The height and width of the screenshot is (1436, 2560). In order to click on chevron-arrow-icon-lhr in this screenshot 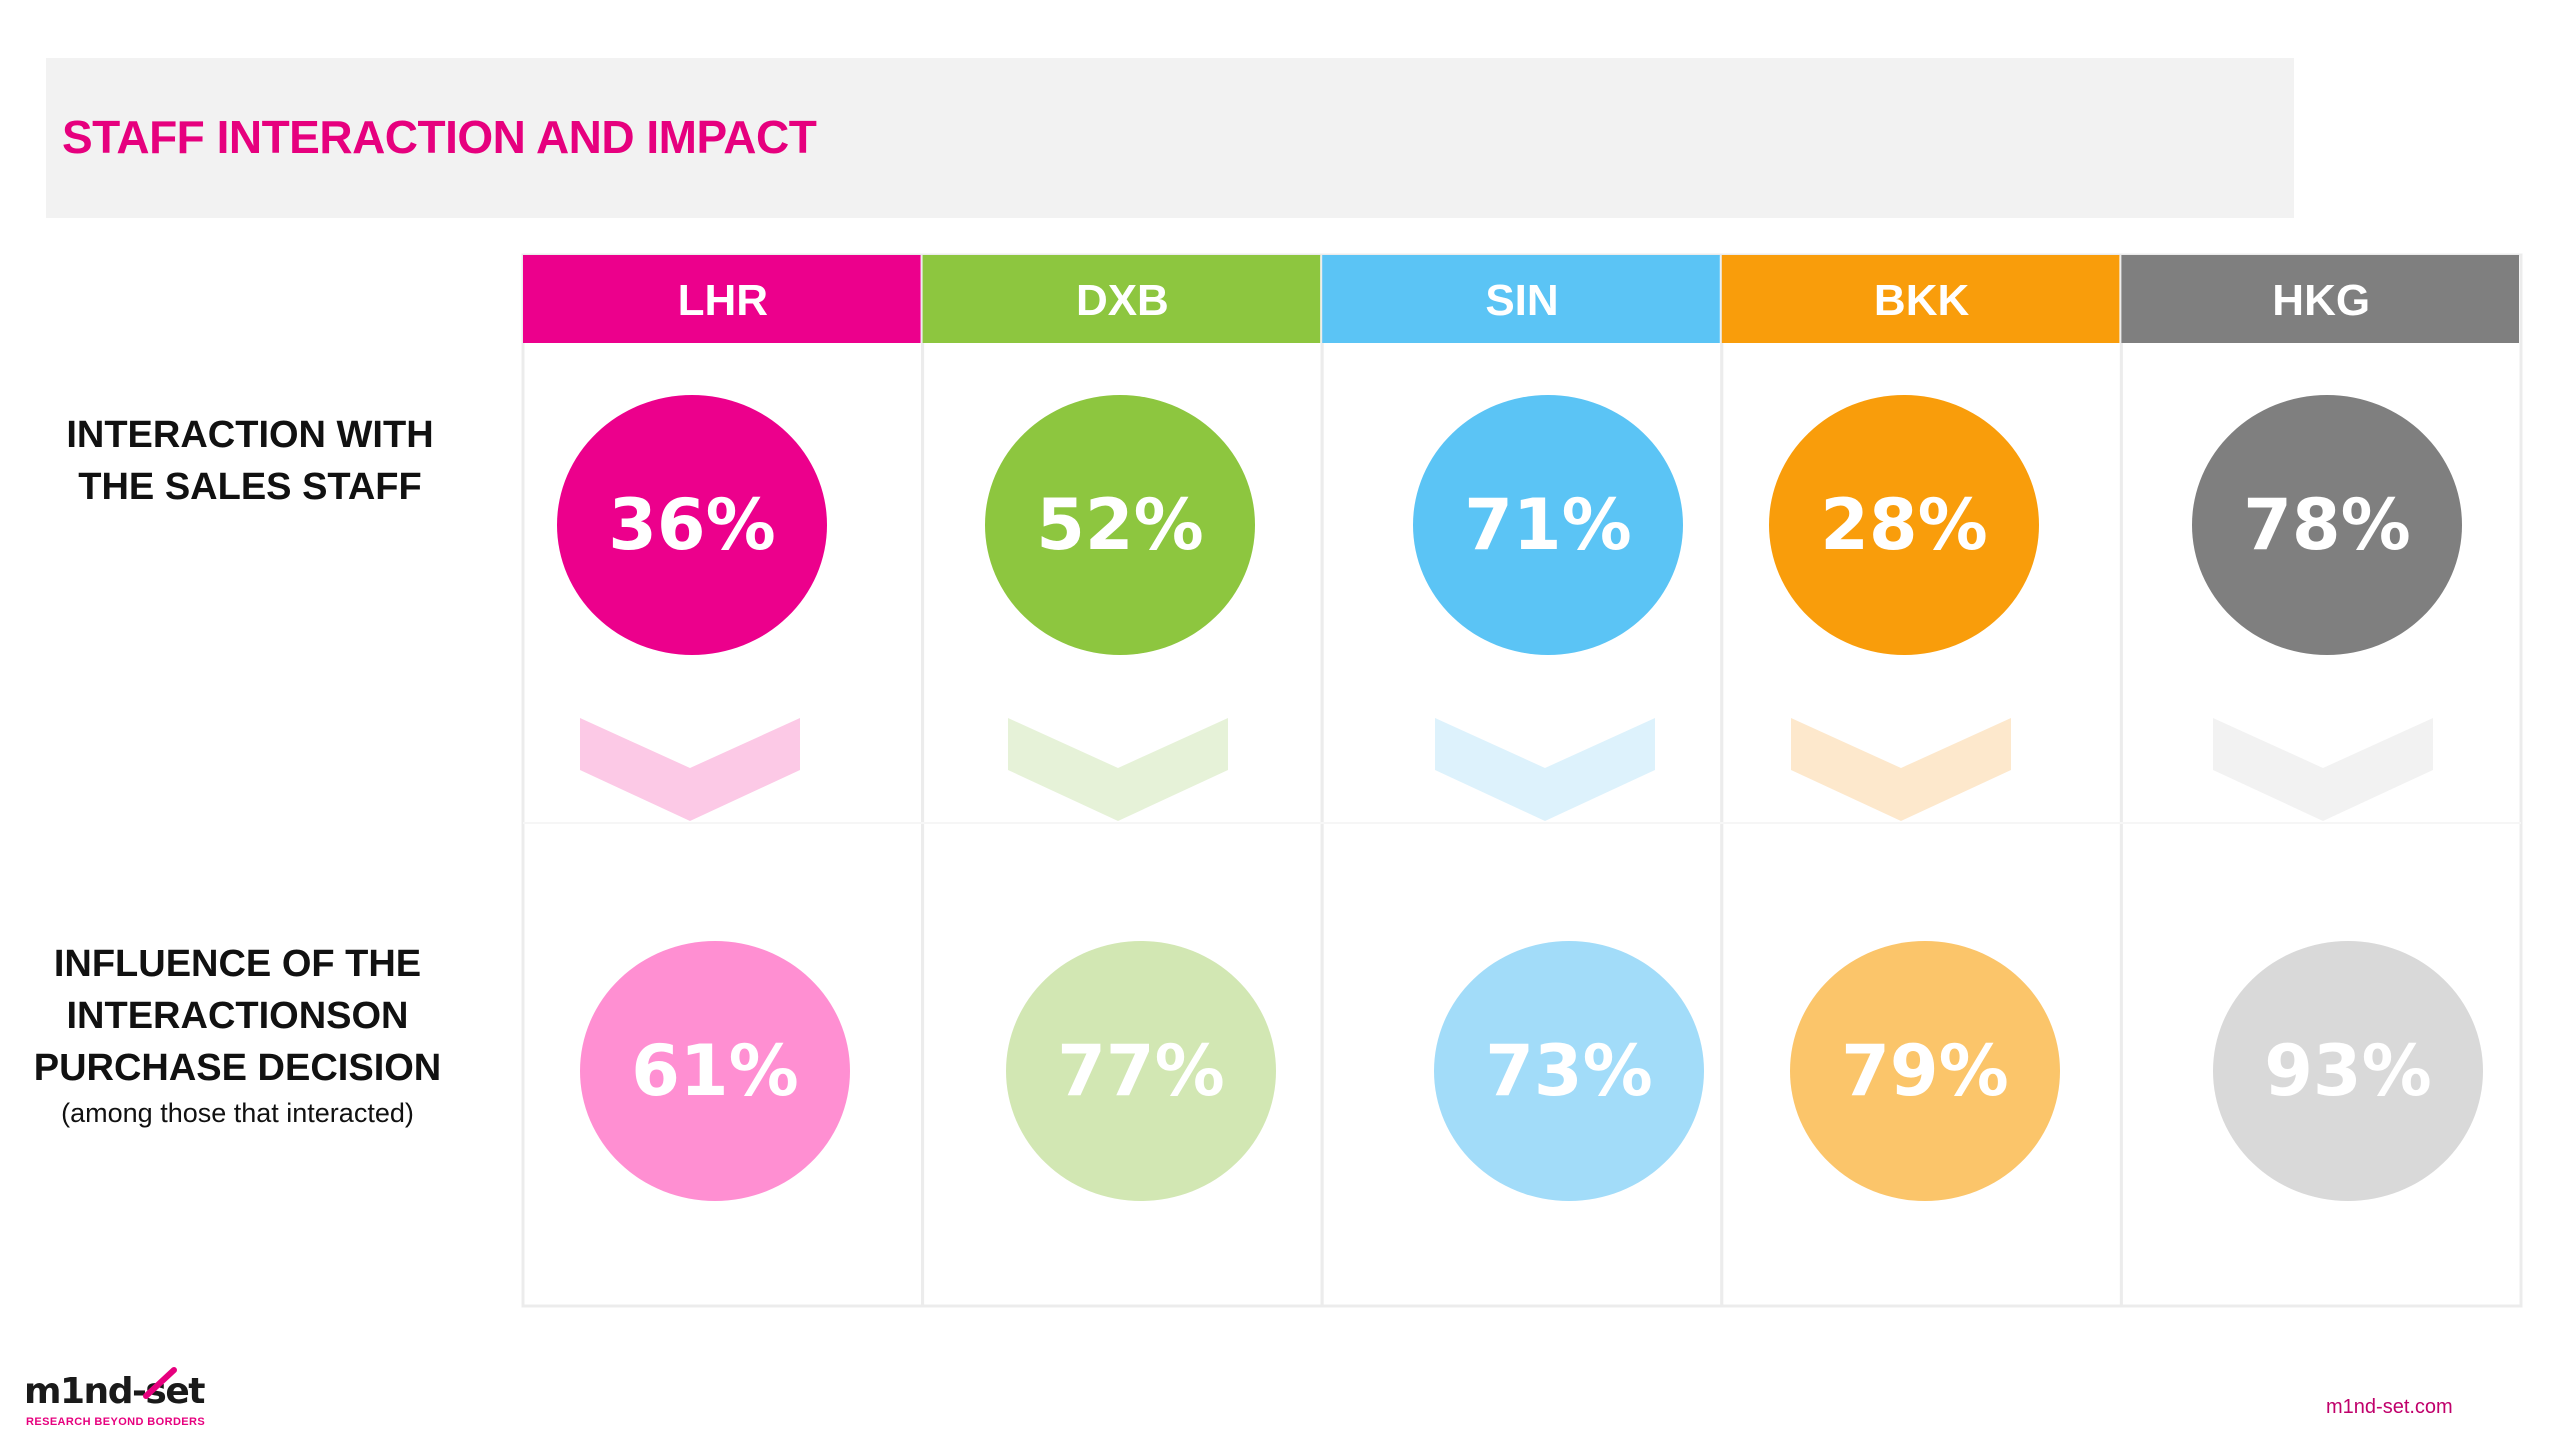, I will do `click(690, 769)`.